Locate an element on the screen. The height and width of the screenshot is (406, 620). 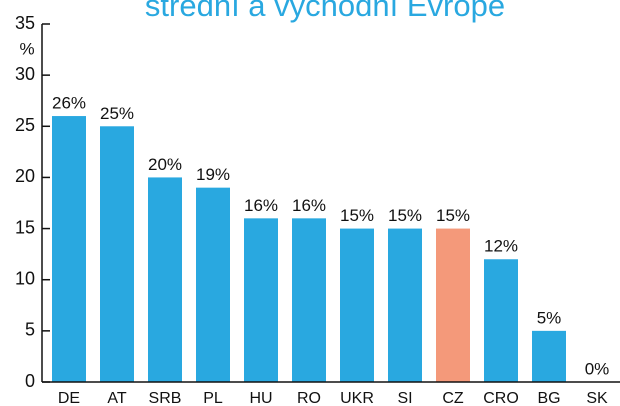
x-tick-label: HU is located at coordinates (260, 398).